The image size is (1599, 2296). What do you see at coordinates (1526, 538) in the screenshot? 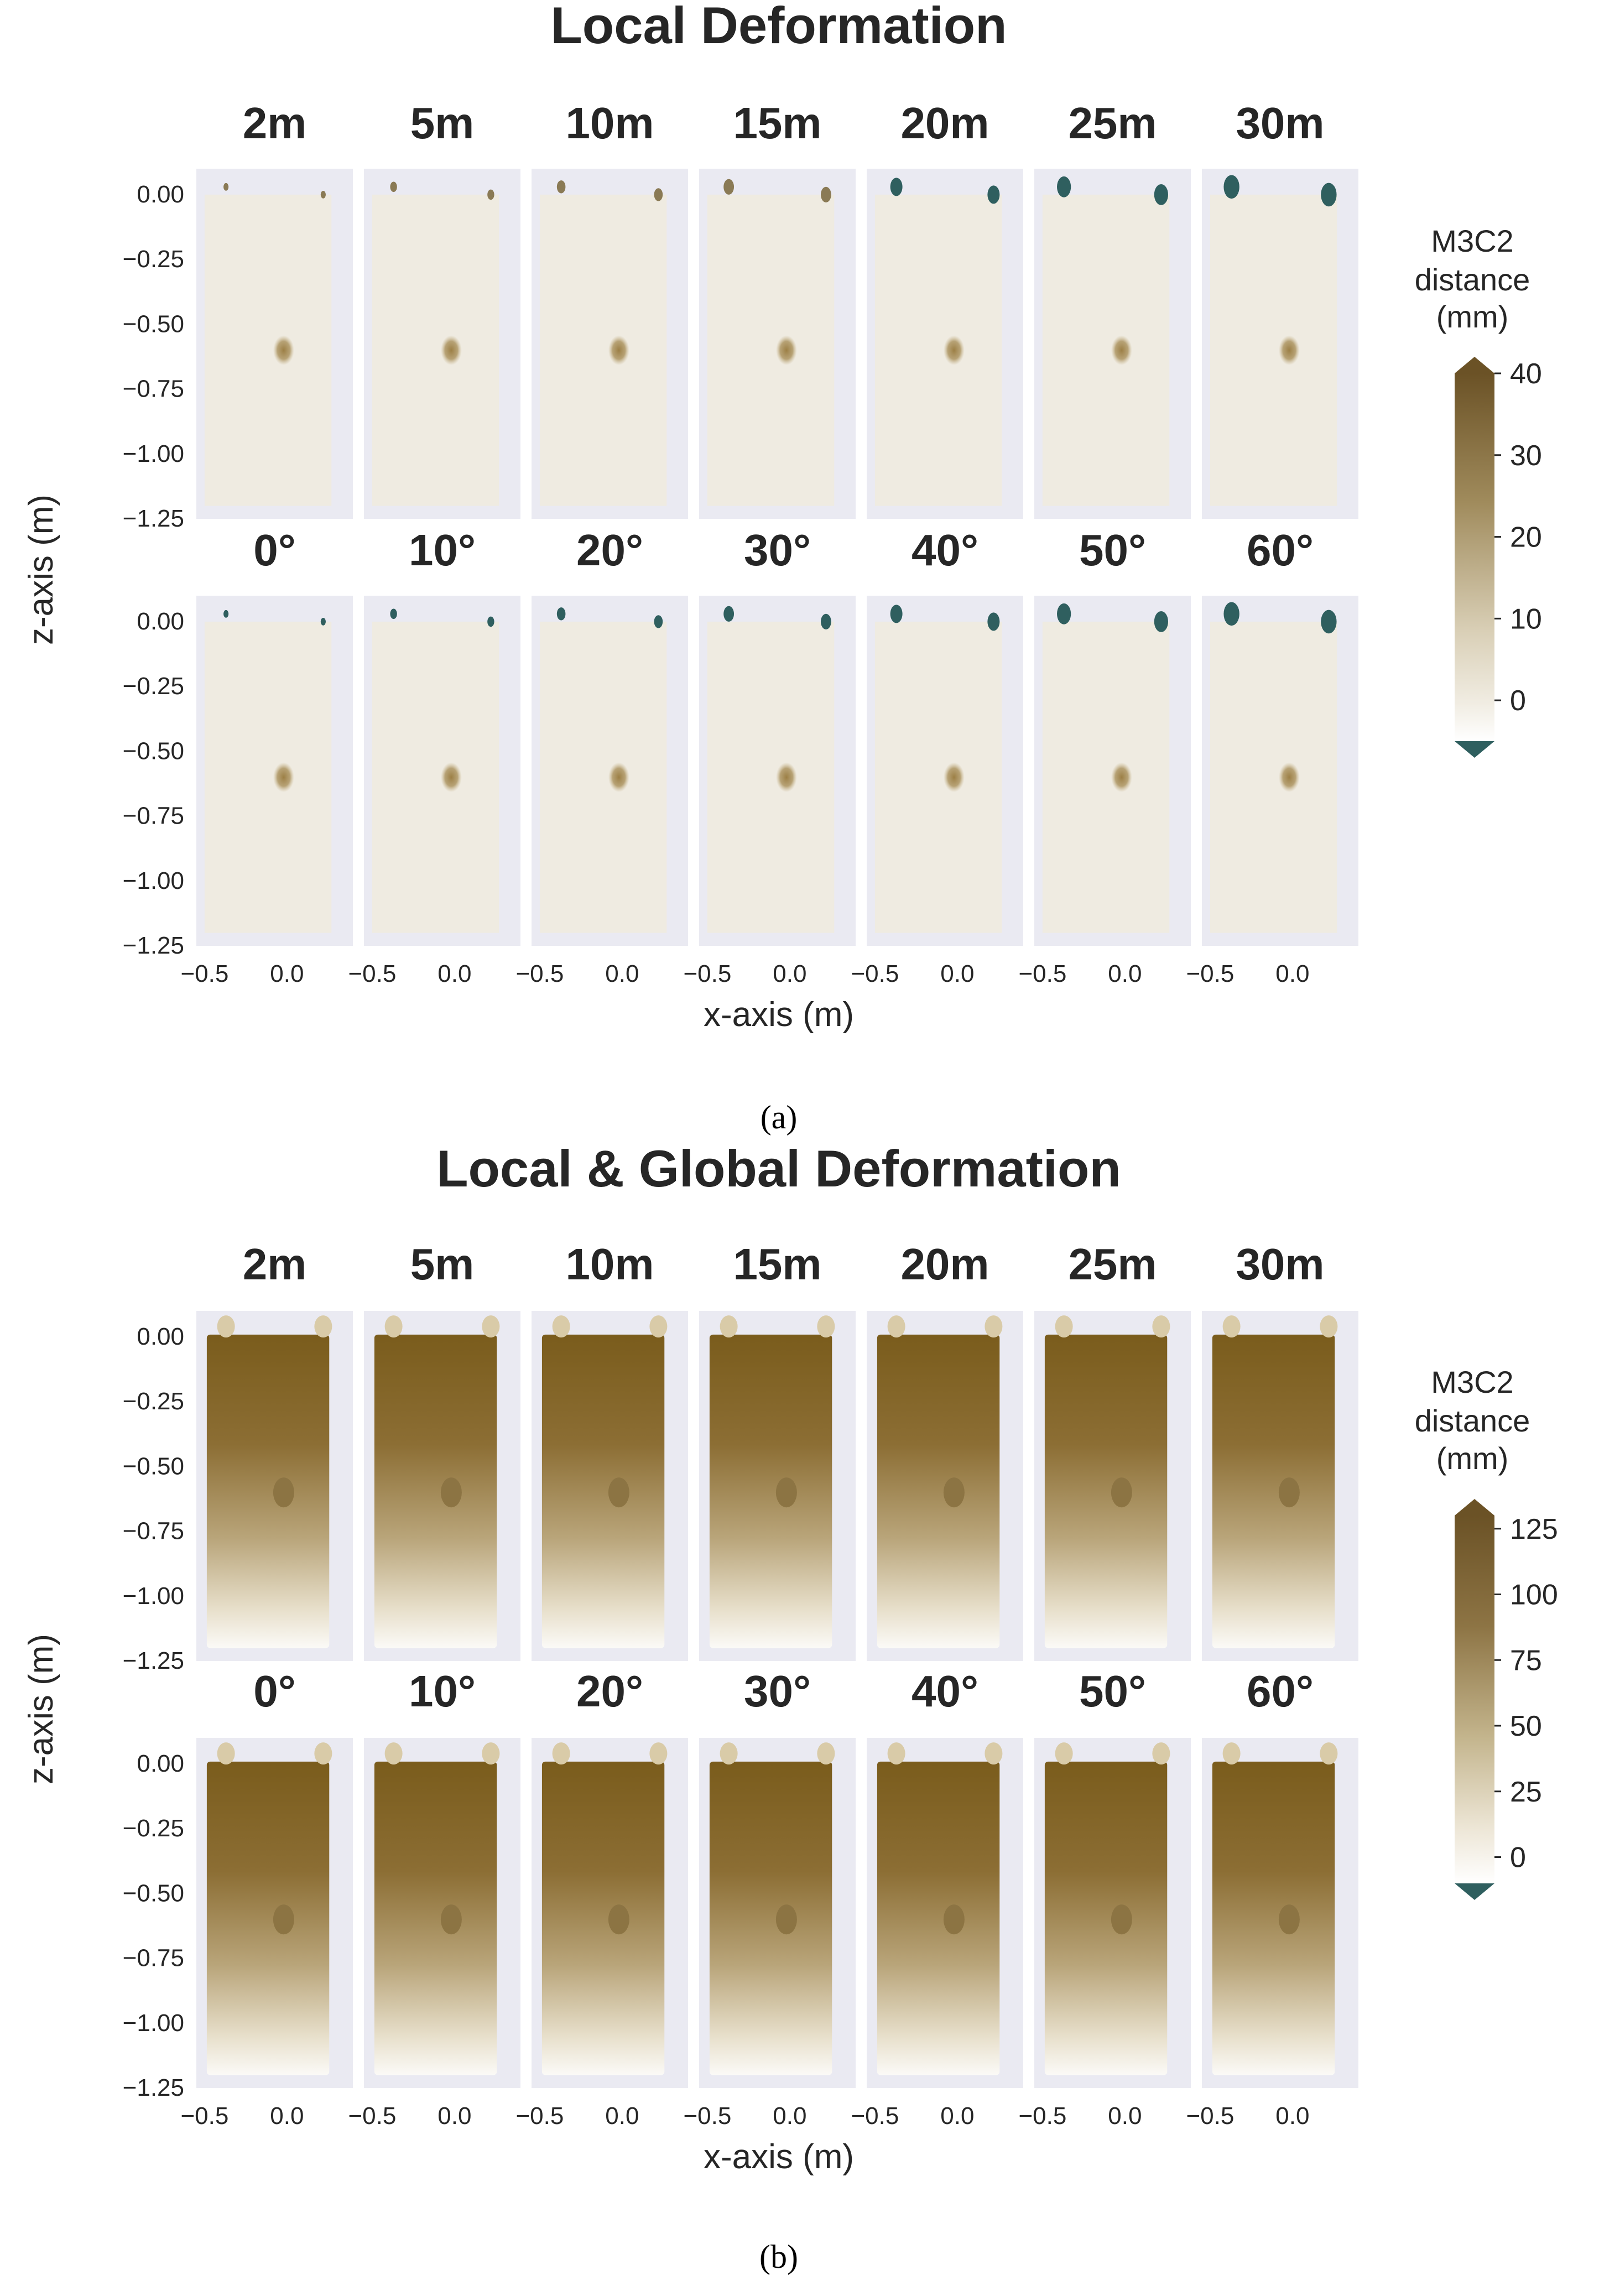
I see `colorbar-tick-label: 20` at bounding box center [1526, 538].